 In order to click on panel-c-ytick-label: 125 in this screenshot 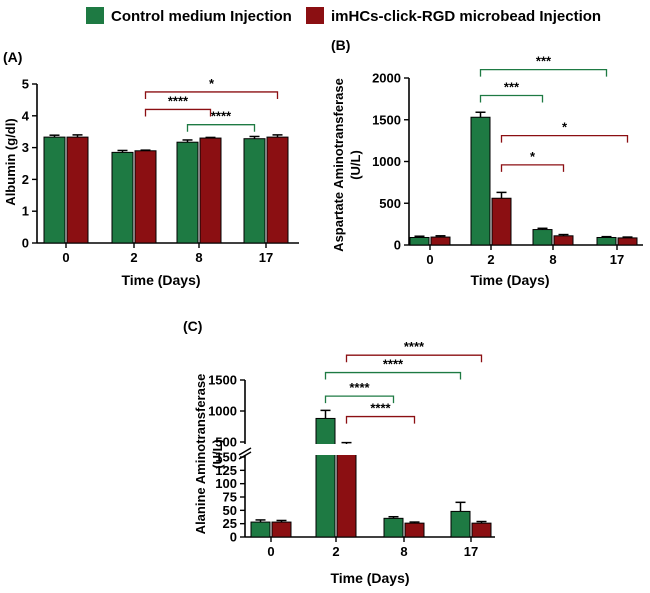, I will do `click(226, 470)`.